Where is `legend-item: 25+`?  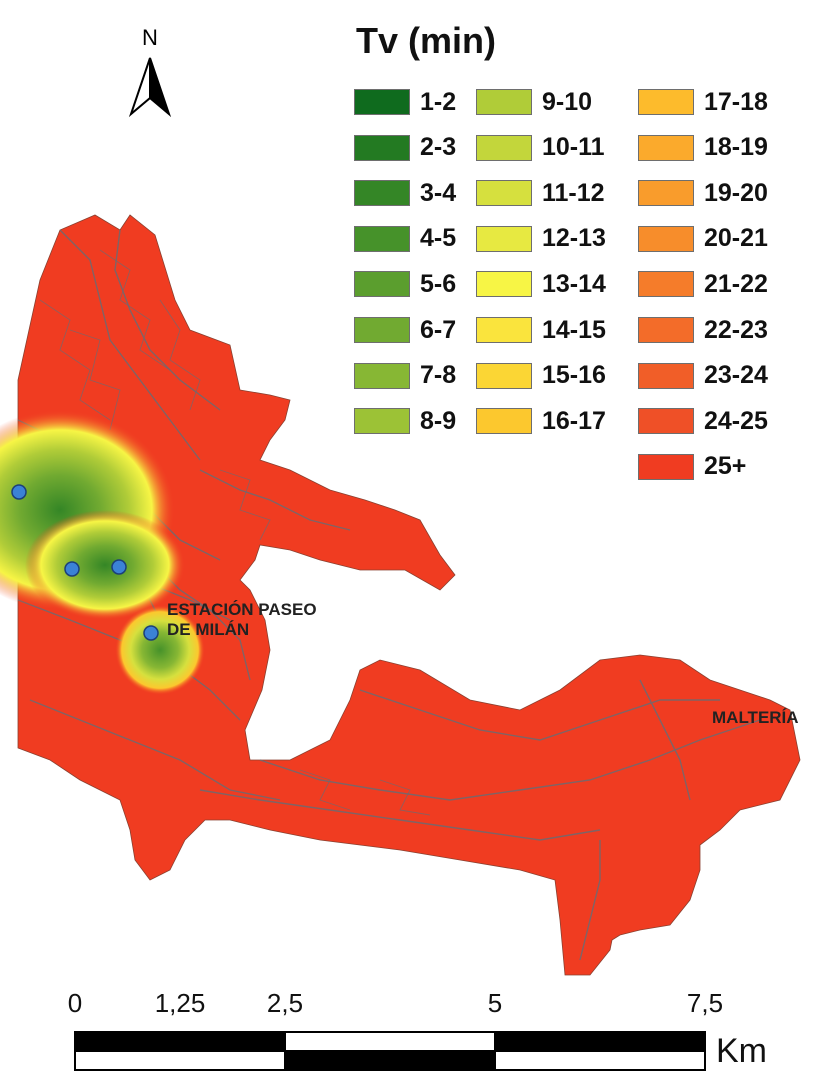 legend-item: 25+ is located at coordinates (692, 467).